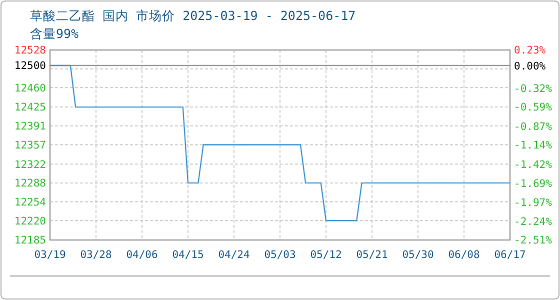 This screenshot has width=560, height=300. What do you see at coordinates (96, 255) in the screenshot?
I see `x-tick-label: 03/28` at bounding box center [96, 255].